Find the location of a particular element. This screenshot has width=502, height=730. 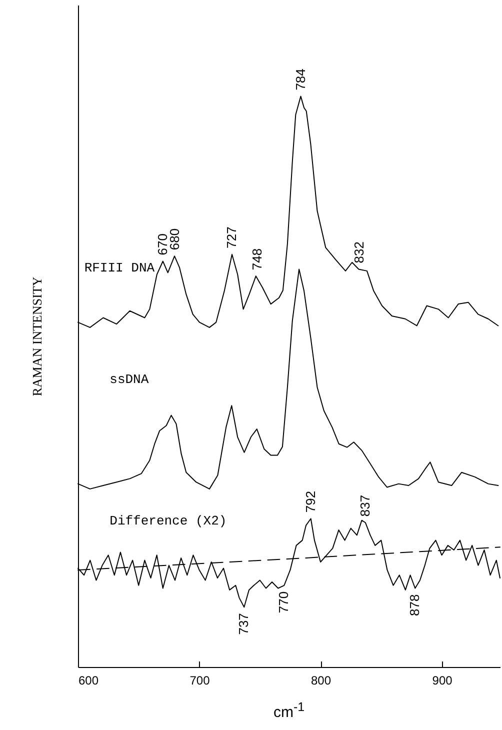

text: Difference (X2) is located at coordinates (168, 520).